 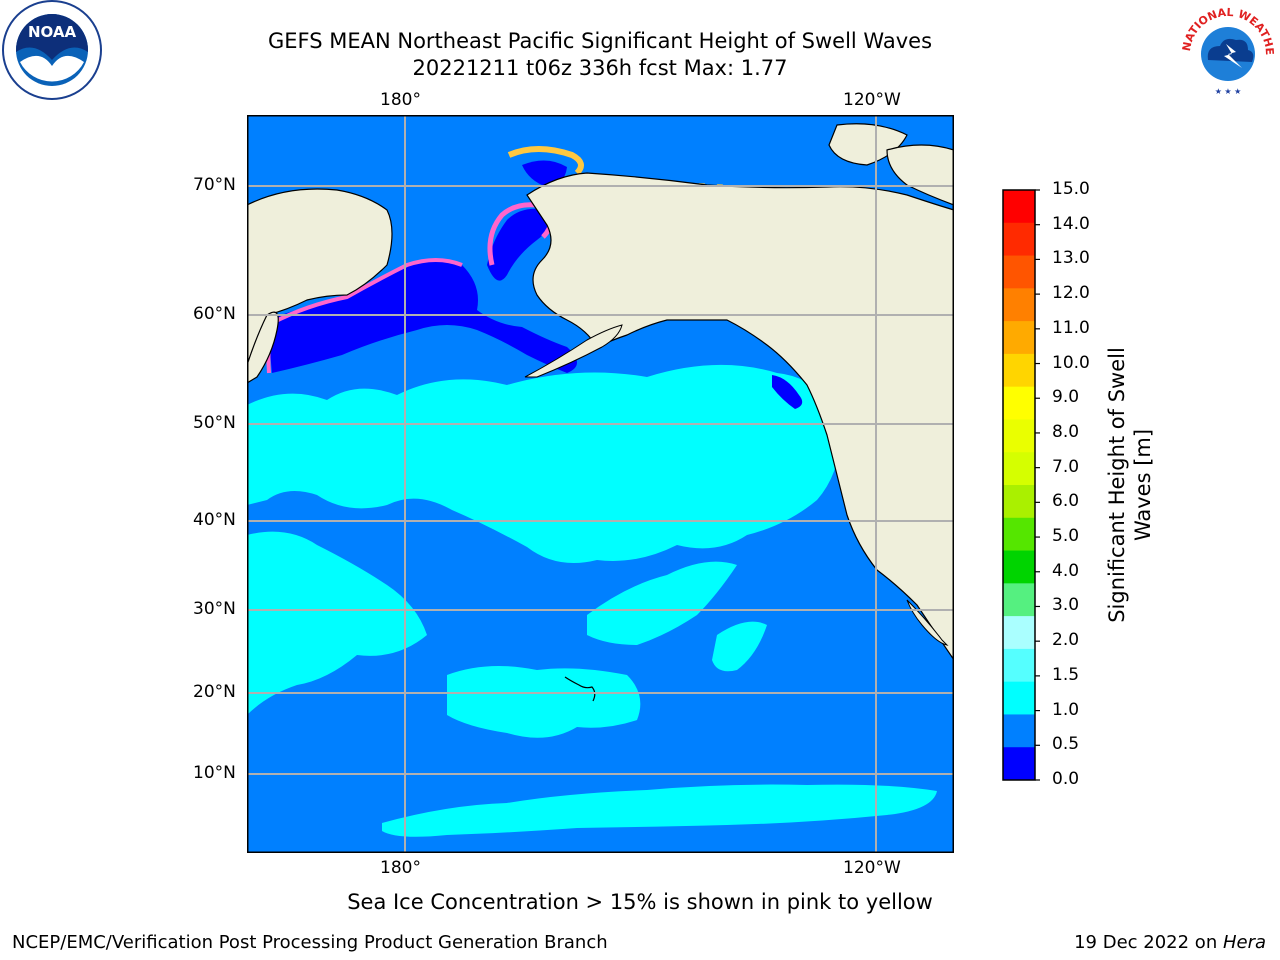 I want to click on nws-logo: NATIONAL WEATHER SERVICE ★ ★ ★, so click(x=1226, y=49).